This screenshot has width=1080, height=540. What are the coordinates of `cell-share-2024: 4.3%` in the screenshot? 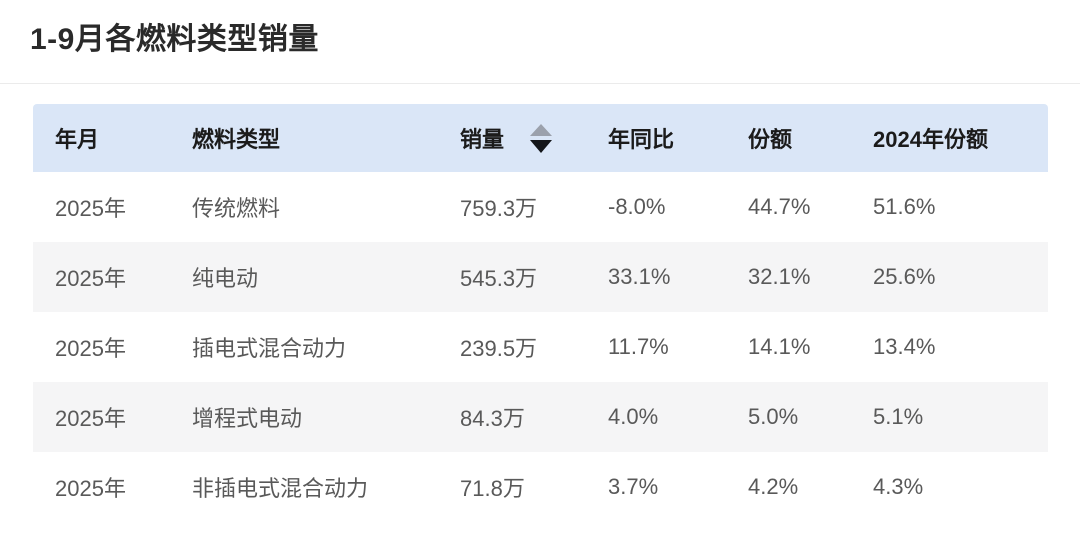 It's located at (898, 486).